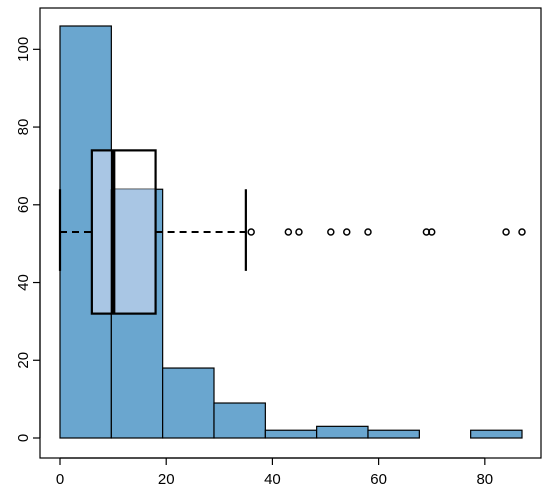 The image size is (550, 499). What do you see at coordinates (23, 204) in the screenshot?
I see `y-tick-label: 60` at bounding box center [23, 204].